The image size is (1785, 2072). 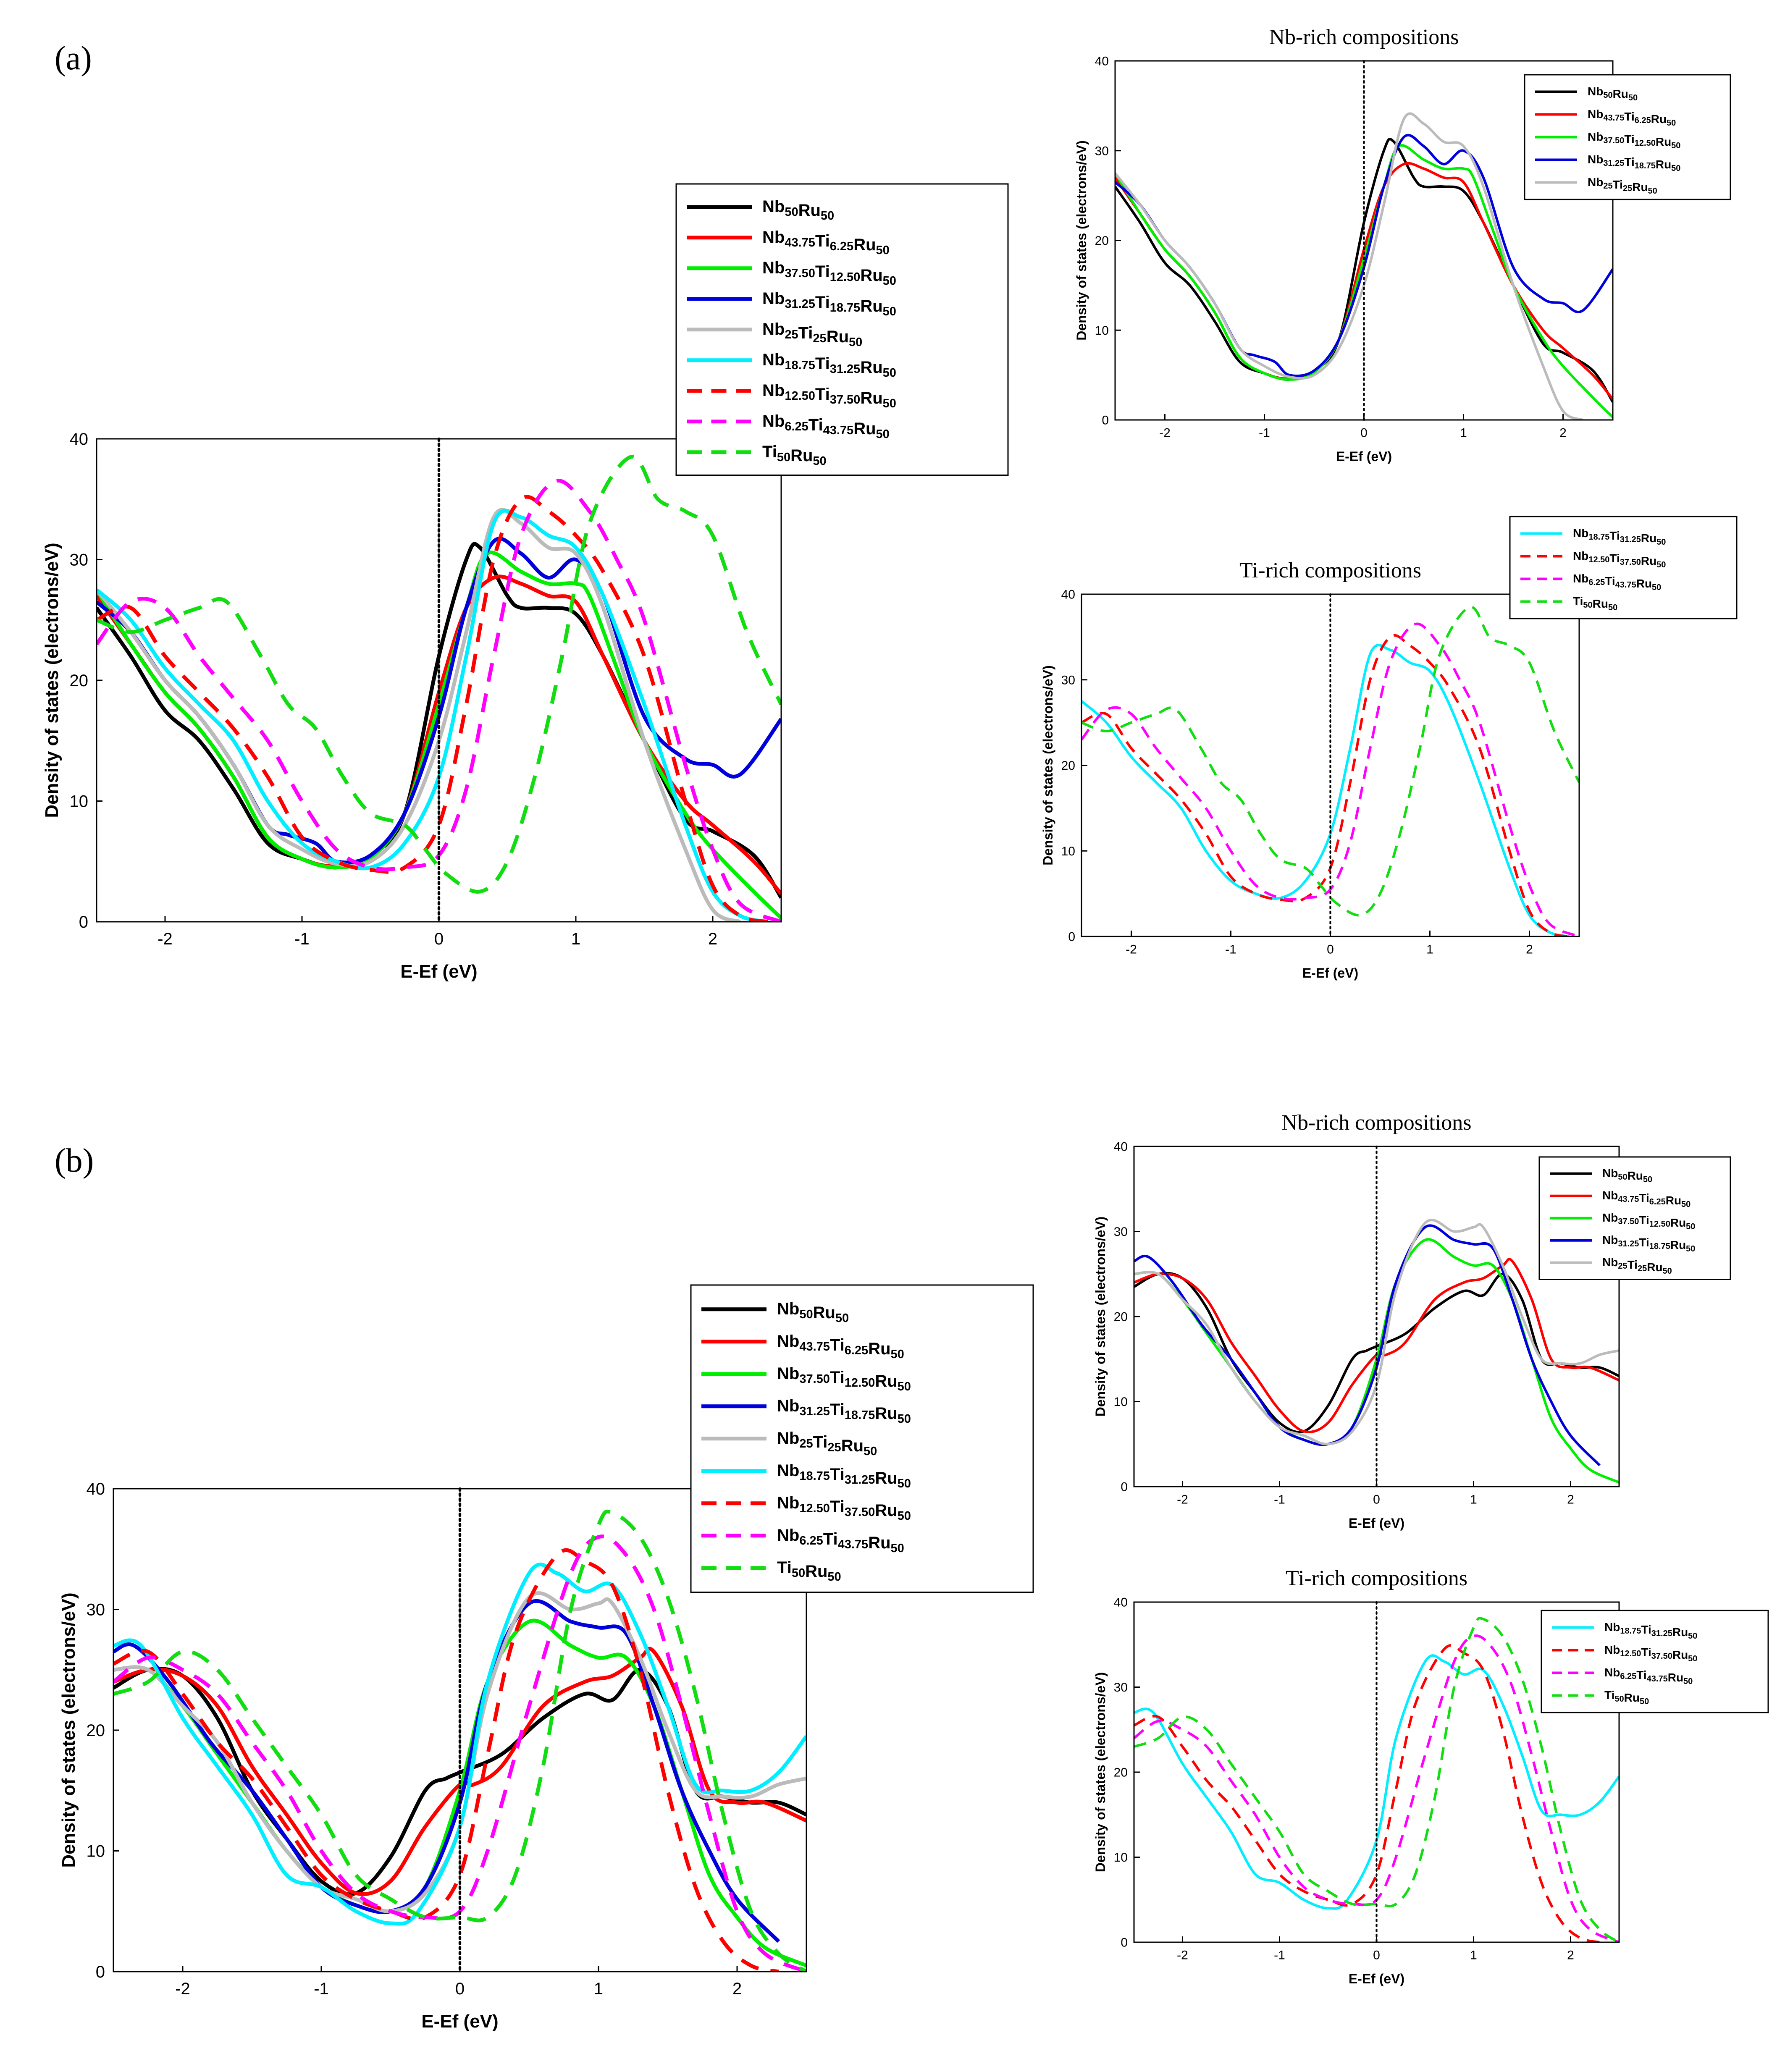 I want to click on series-line-Ti50Ru50, so click(x=459, y=1741).